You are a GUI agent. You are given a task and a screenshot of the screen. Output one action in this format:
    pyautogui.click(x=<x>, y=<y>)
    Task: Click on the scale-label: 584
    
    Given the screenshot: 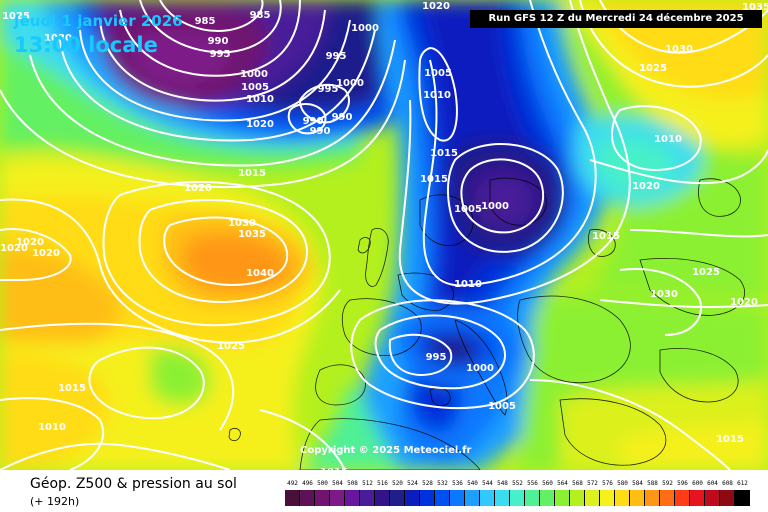 What is the action you would take?
    pyautogui.click(x=637, y=483)
    